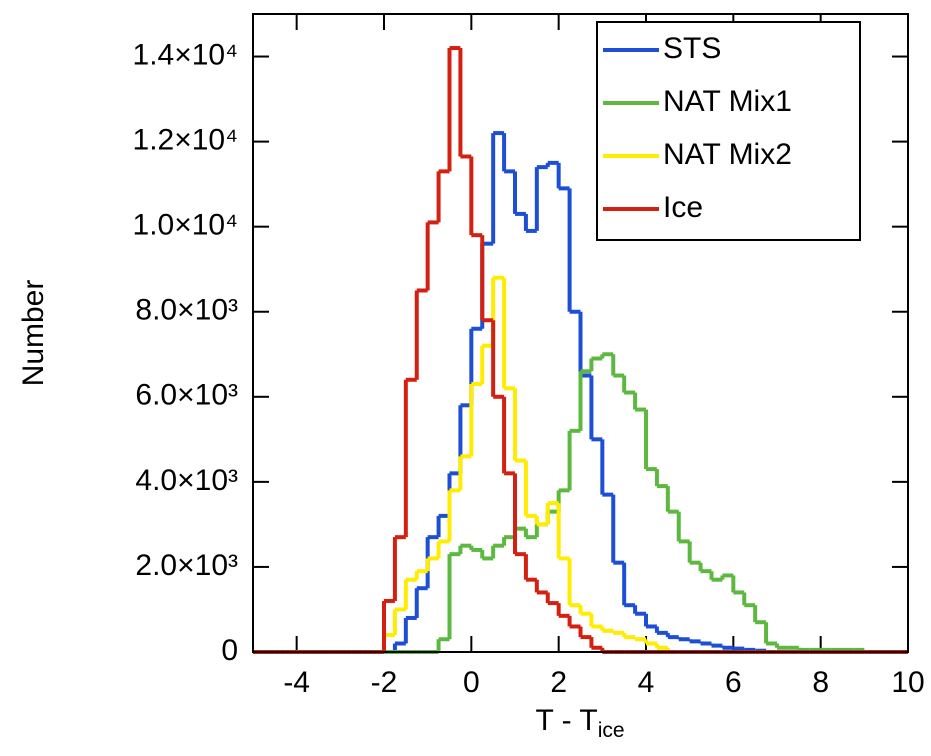 The image size is (931, 756). Describe the element at coordinates (186, 310) in the screenshot. I see `y-tick-label: 8.0×10³` at that location.